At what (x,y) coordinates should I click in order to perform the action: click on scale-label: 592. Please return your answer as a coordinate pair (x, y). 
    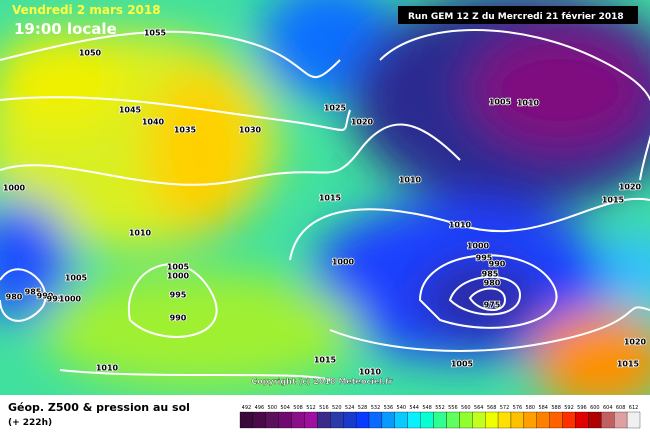
    Looking at the image, I should click on (569, 408).